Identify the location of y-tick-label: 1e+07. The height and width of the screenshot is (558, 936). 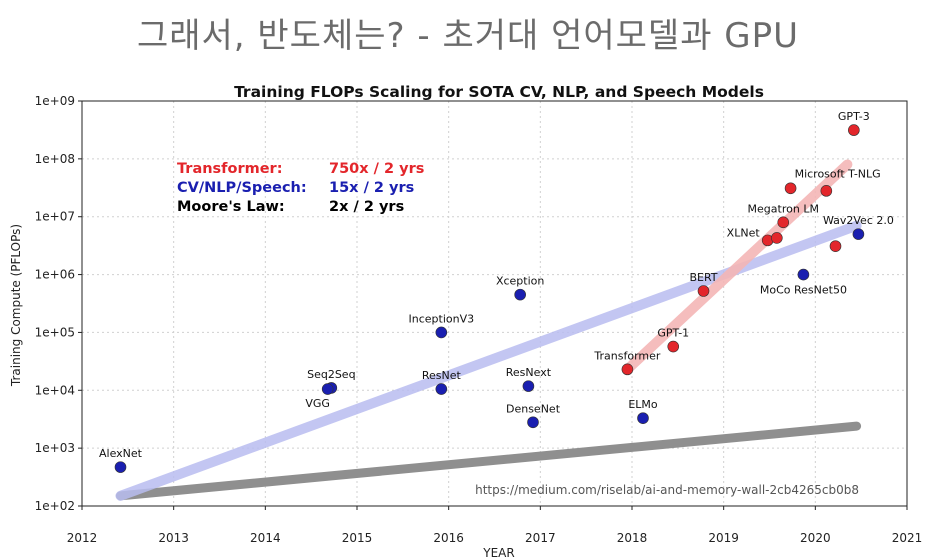
(55, 217).